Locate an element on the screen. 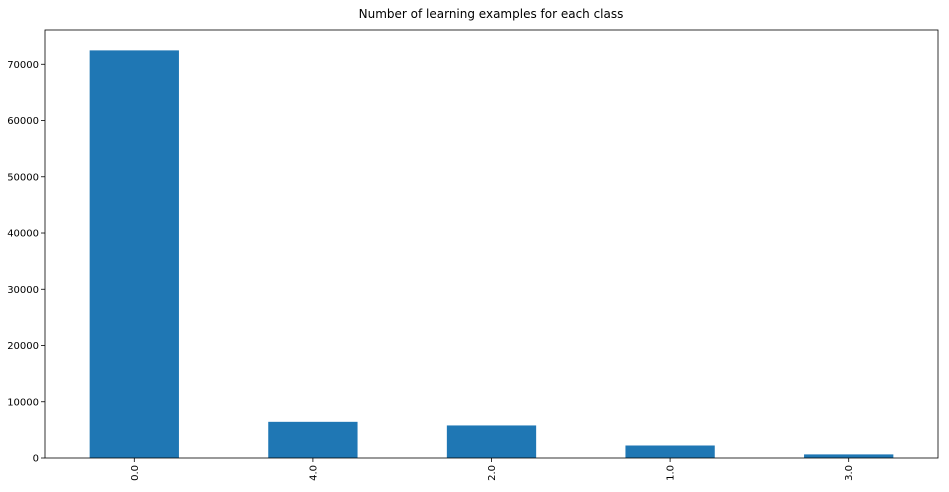 The image size is (949, 492). bar-3.0 is located at coordinates (849, 456).